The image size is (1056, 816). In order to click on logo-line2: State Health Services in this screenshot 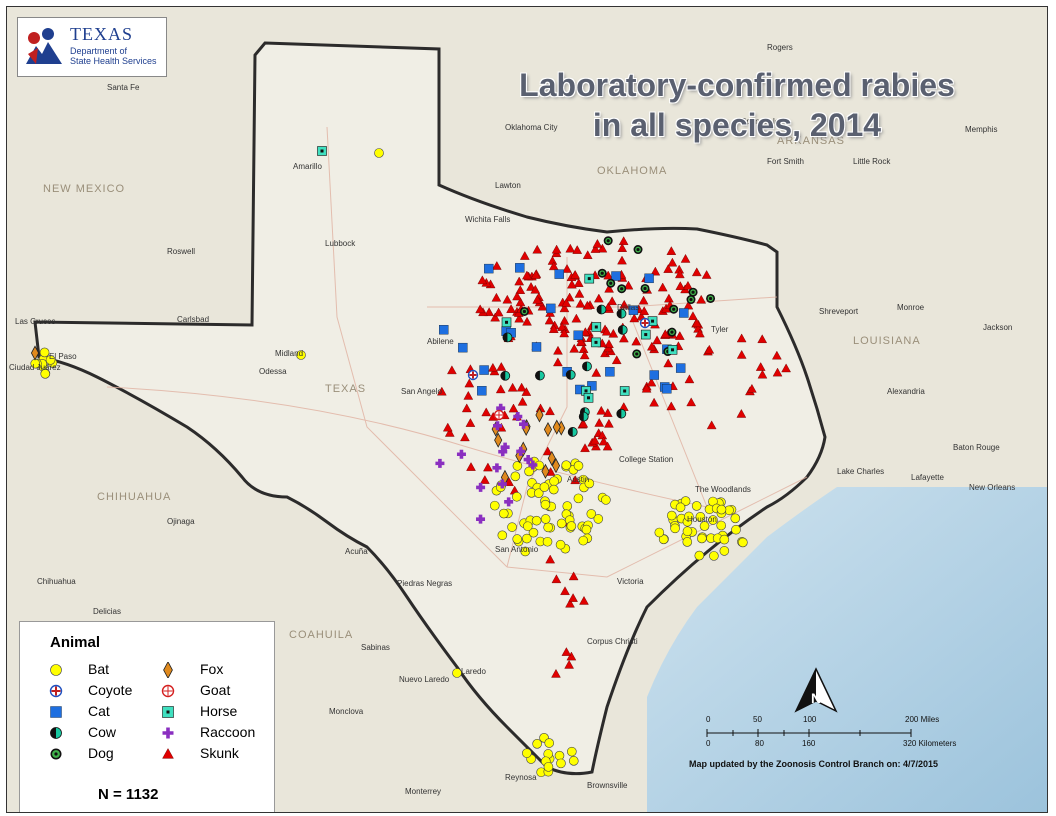, I will do `click(113, 61)`.